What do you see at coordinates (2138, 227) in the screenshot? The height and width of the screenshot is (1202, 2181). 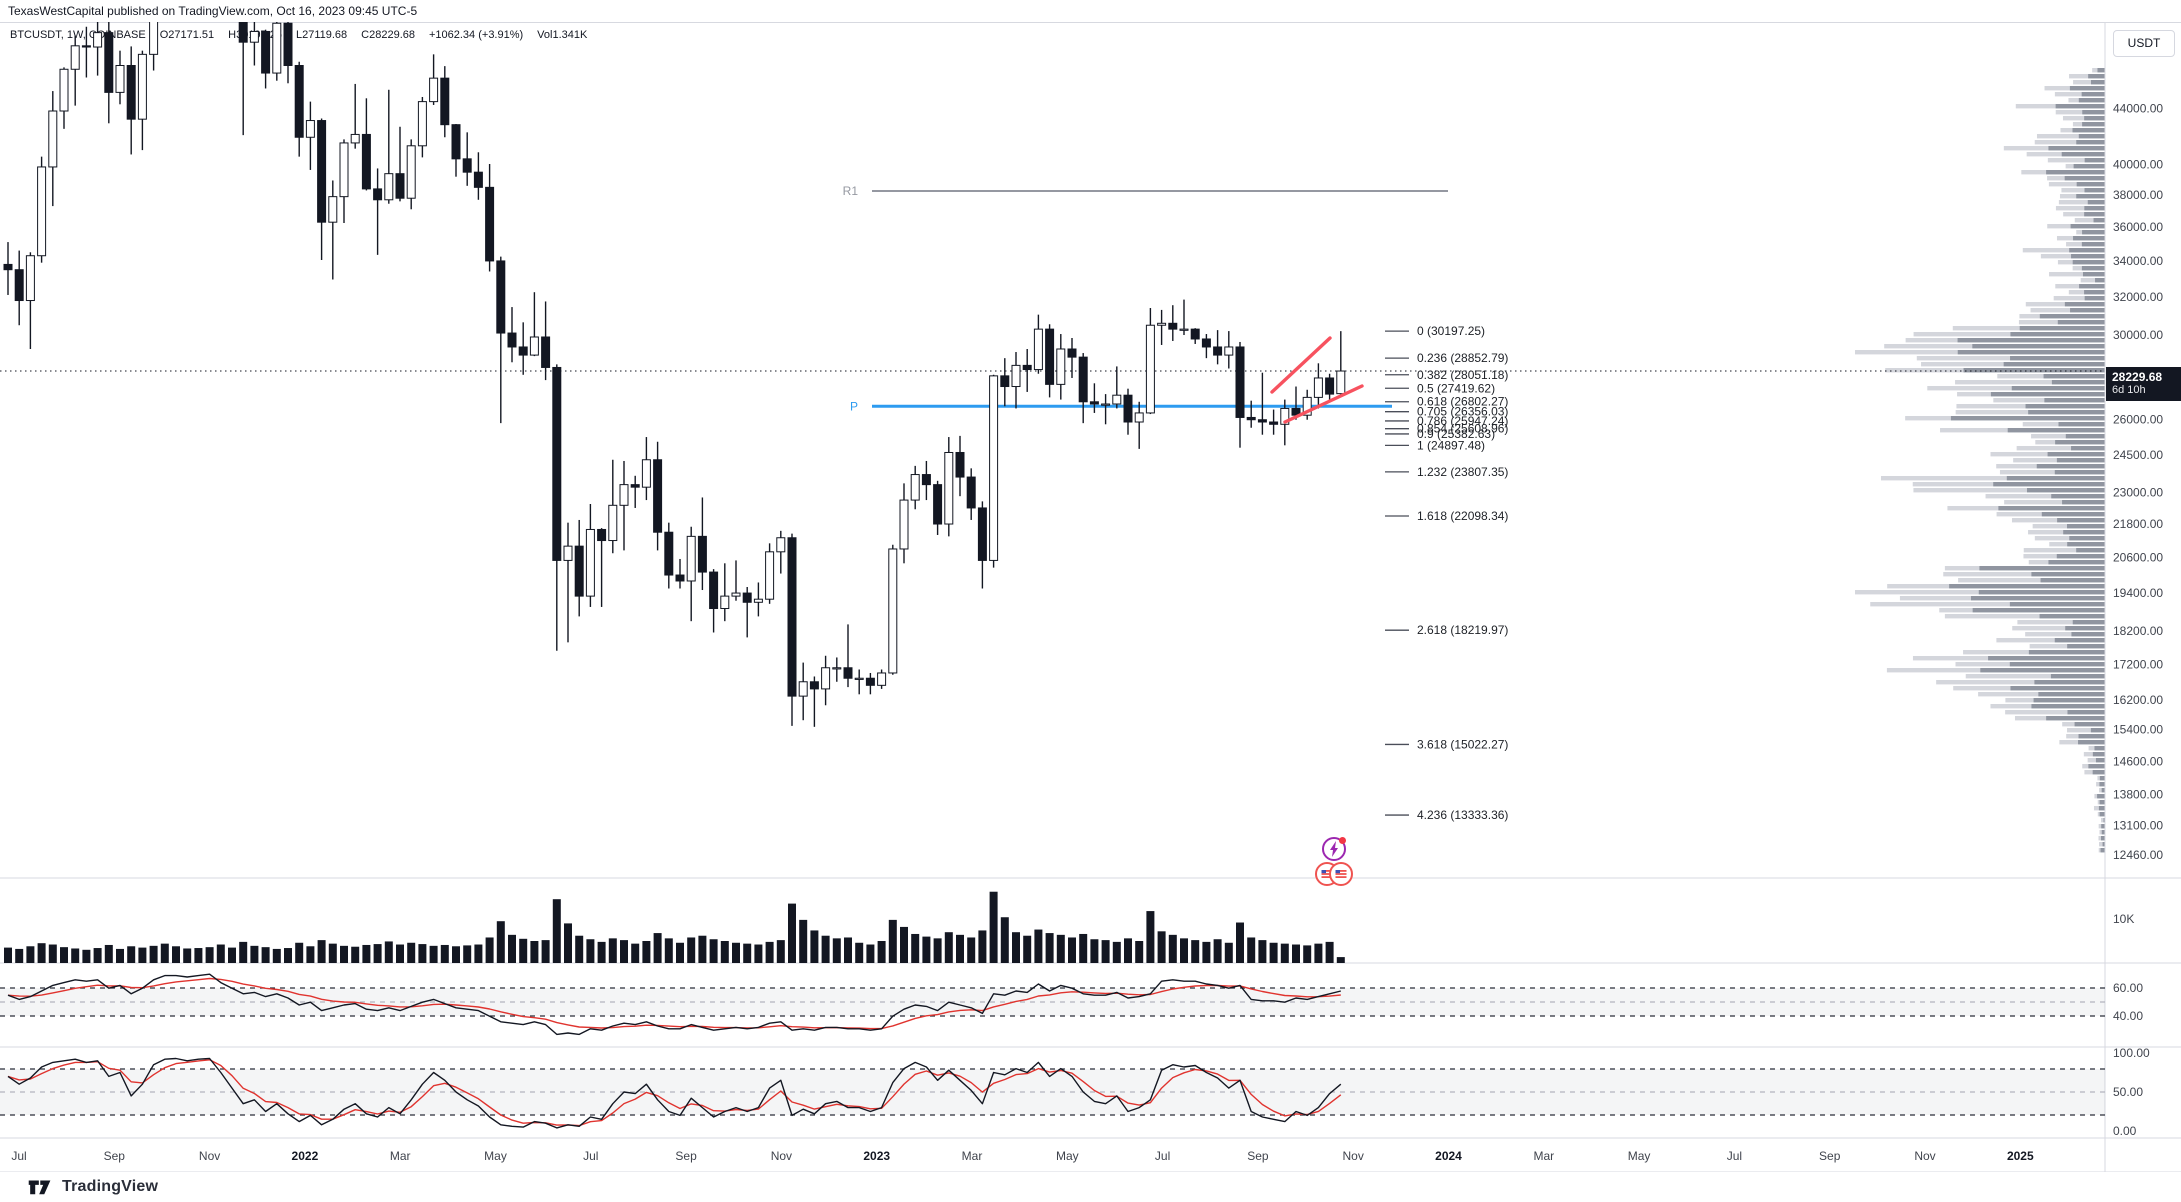 I see `price-tick-label: 36000.00` at bounding box center [2138, 227].